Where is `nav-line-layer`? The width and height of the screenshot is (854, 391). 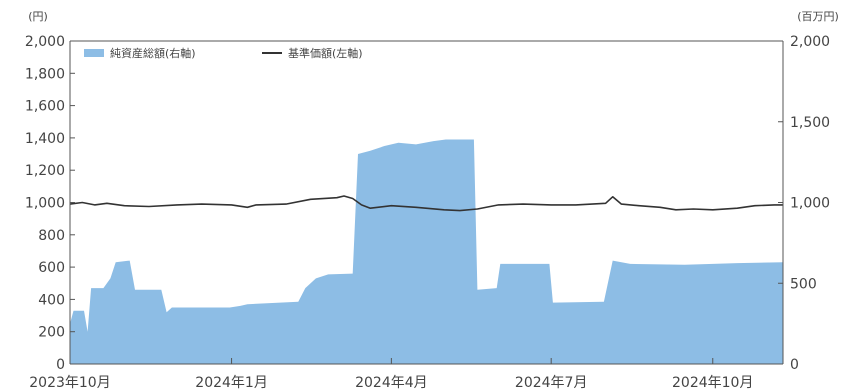 nav-line-layer is located at coordinates (426, 203).